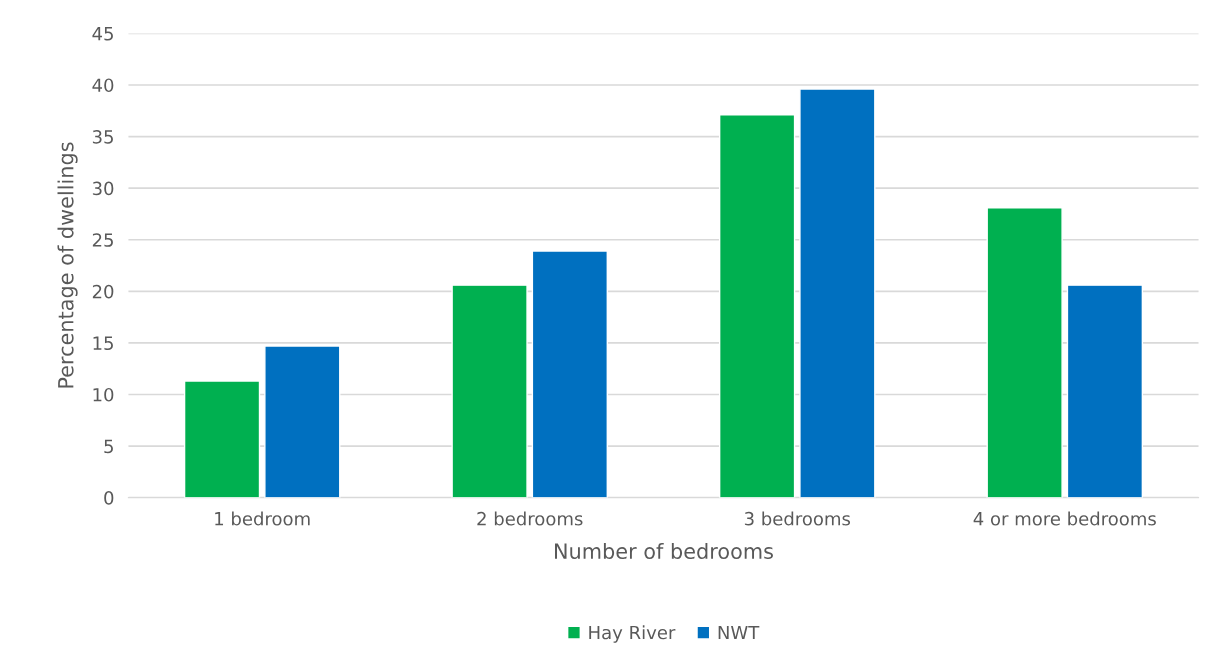 This screenshot has width=1223, height=668. What do you see at coordinates (103, 394) in the screenshot?
I see `y-tick-label: 10` at bounding box center [103, 394].